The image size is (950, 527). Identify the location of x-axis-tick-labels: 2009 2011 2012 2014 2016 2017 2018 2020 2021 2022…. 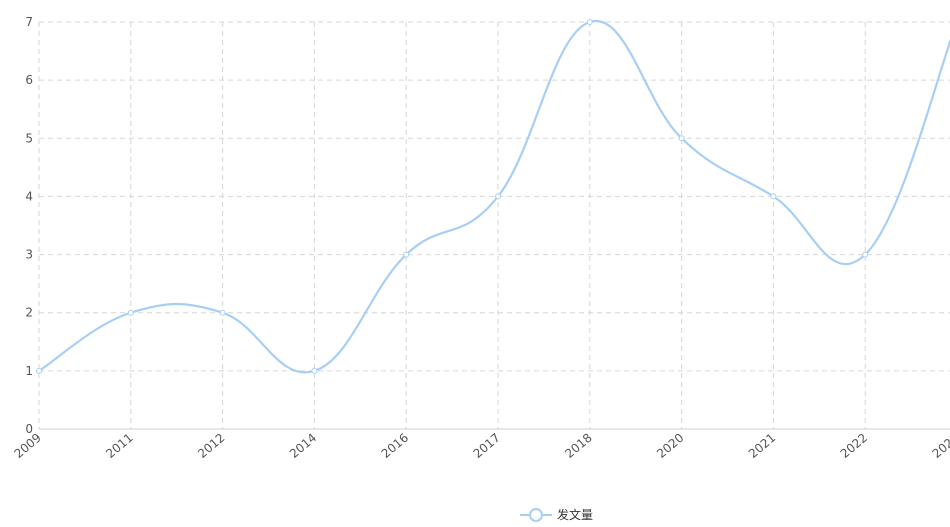
(481, 446).